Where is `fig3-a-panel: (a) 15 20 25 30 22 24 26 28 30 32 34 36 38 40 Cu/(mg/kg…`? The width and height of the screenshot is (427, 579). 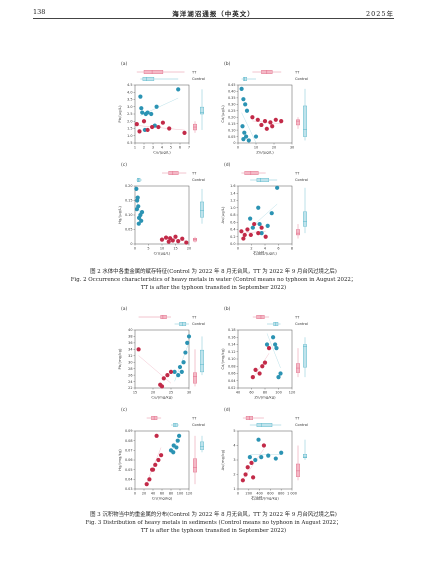
fig3-a-panel: (a) 15 20 25 30 22 24 26 28 30 32 34 36 38 40 Cu/(mg/kg… is located at coordinates (161, 353).